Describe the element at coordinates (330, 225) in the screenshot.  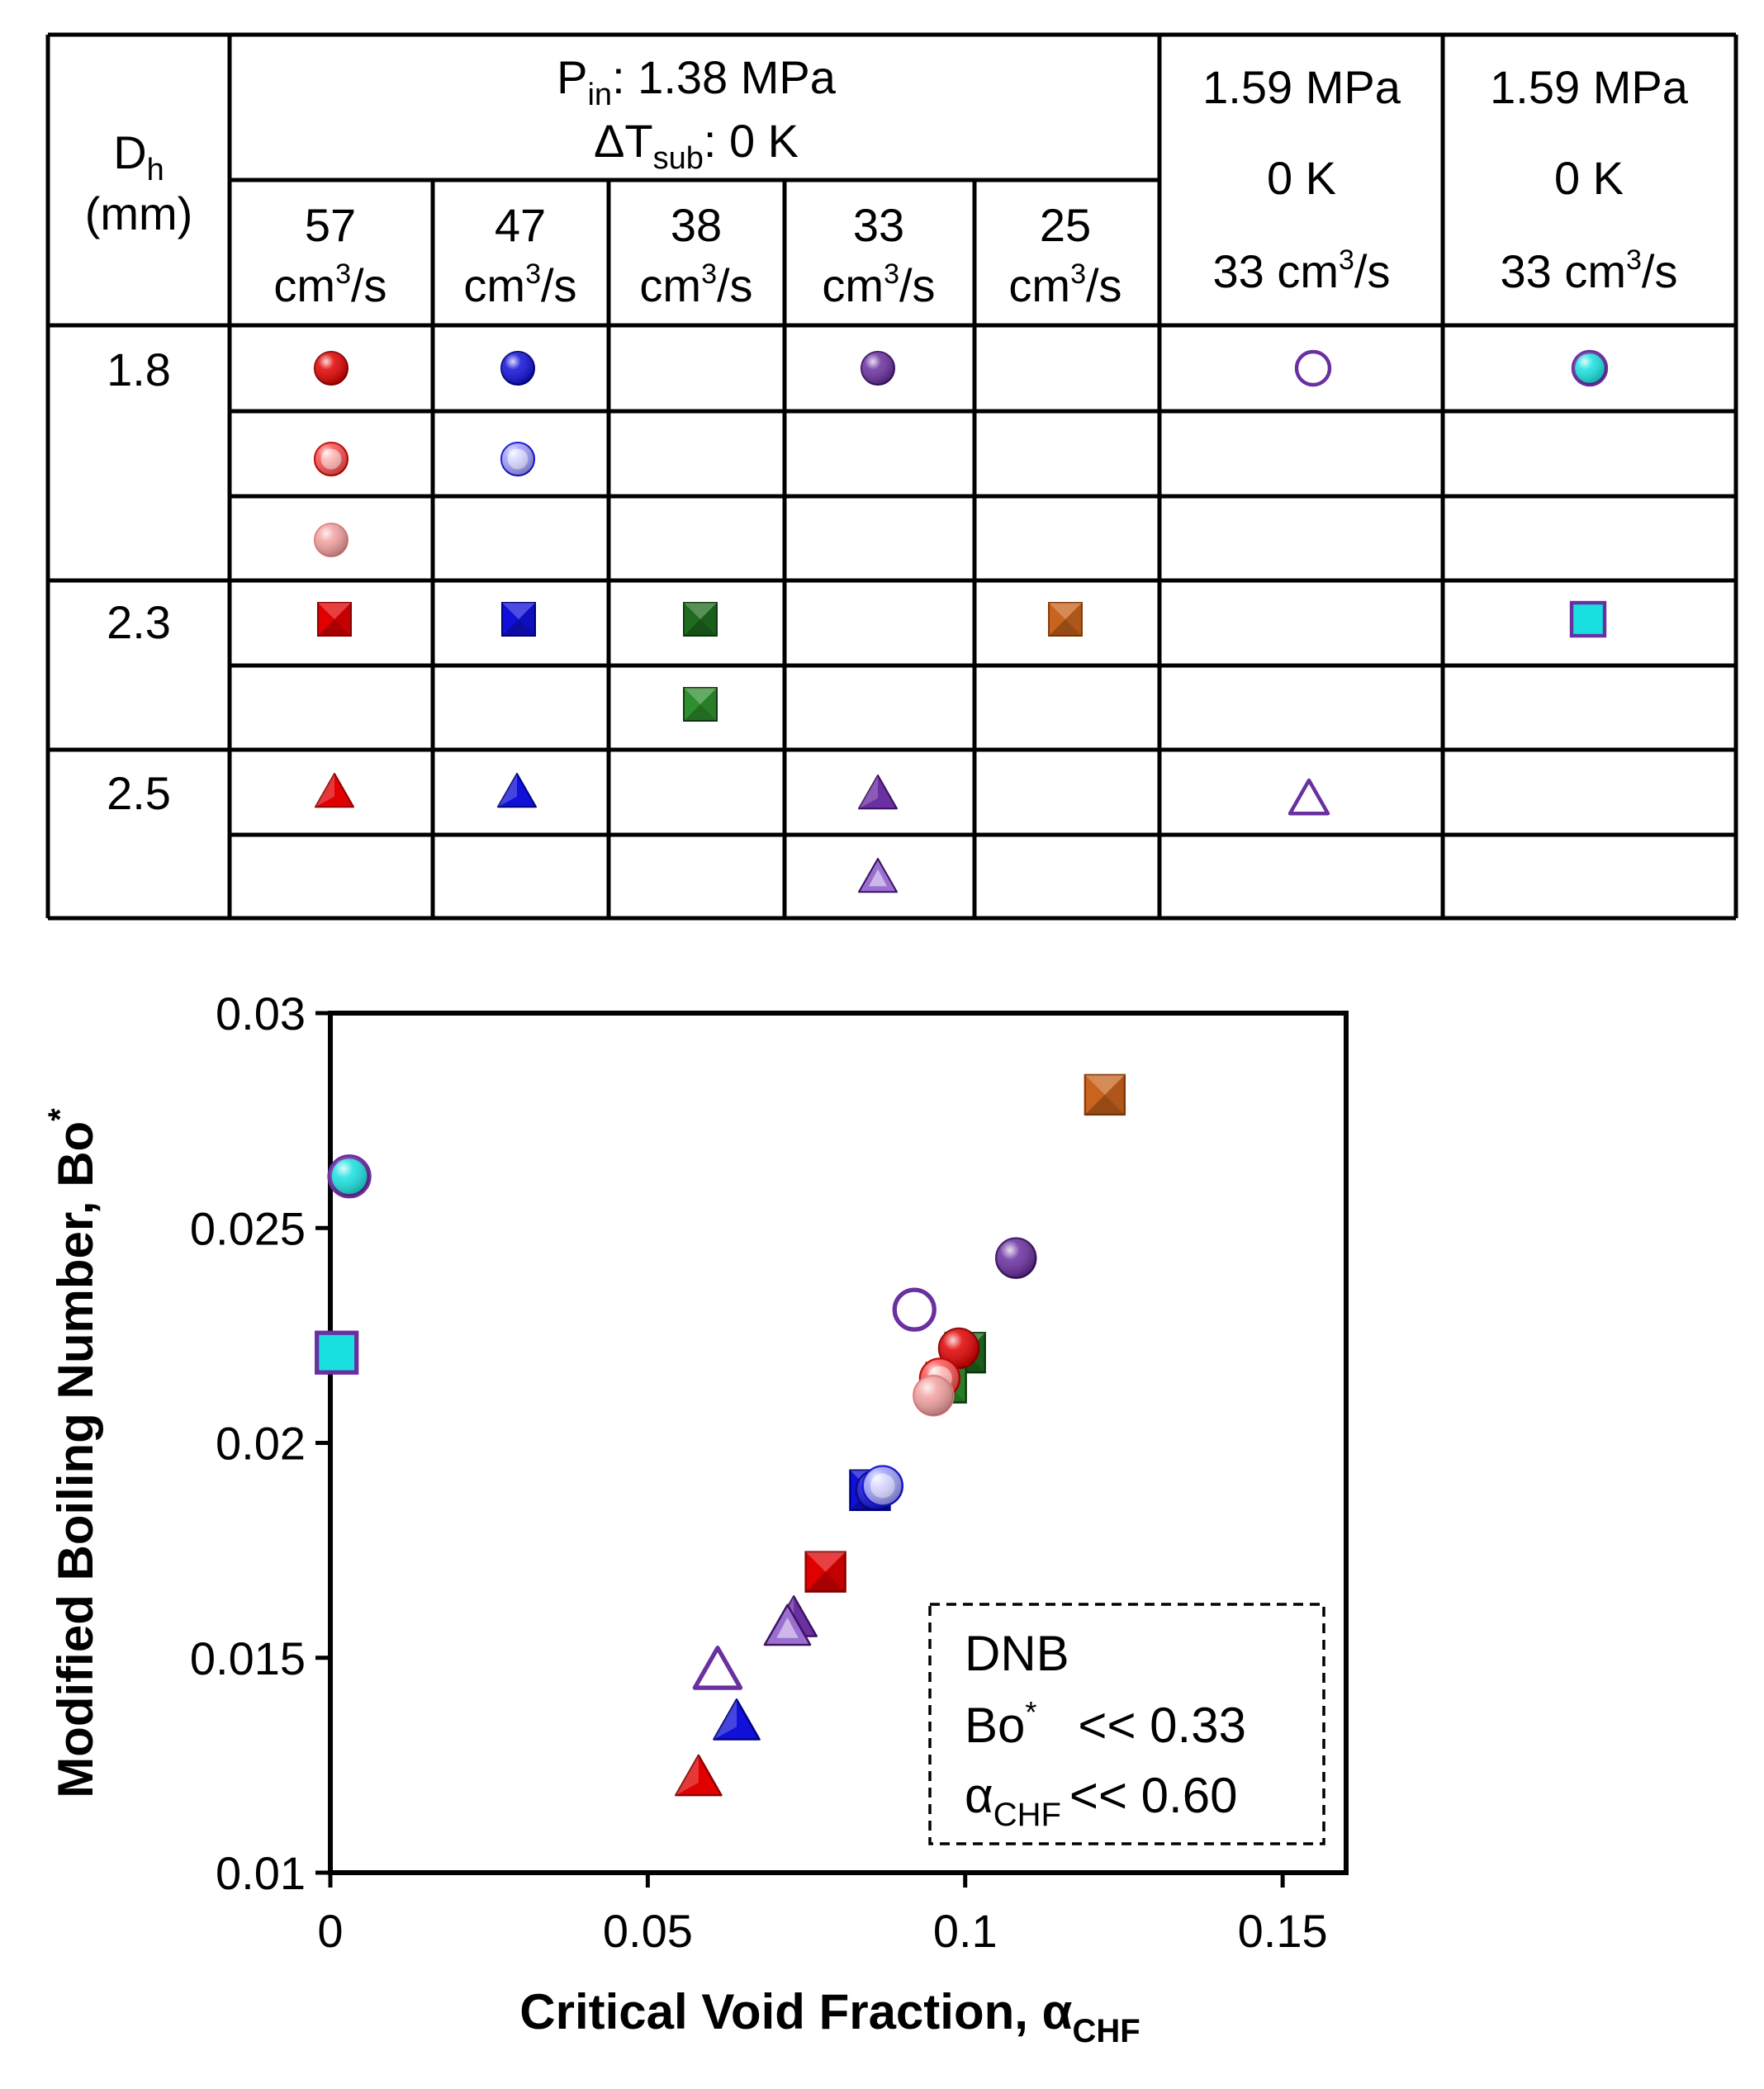
I see `flow-value: 57` at that location.